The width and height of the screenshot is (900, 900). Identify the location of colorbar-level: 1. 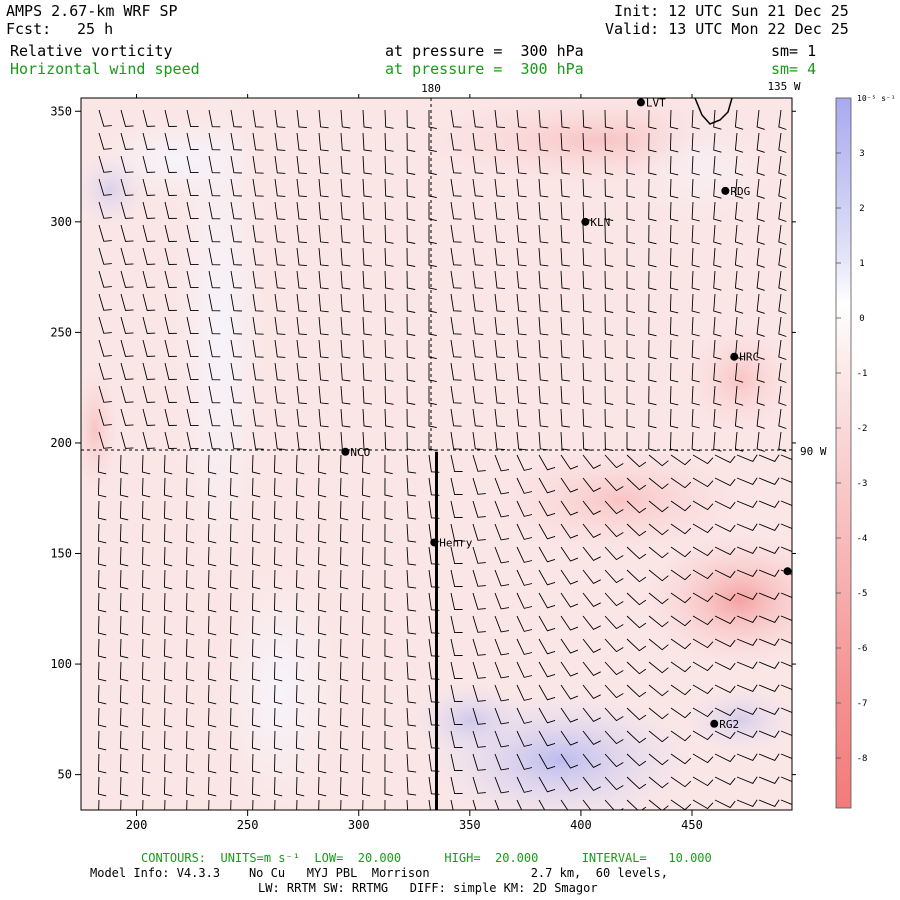
(861, 264).